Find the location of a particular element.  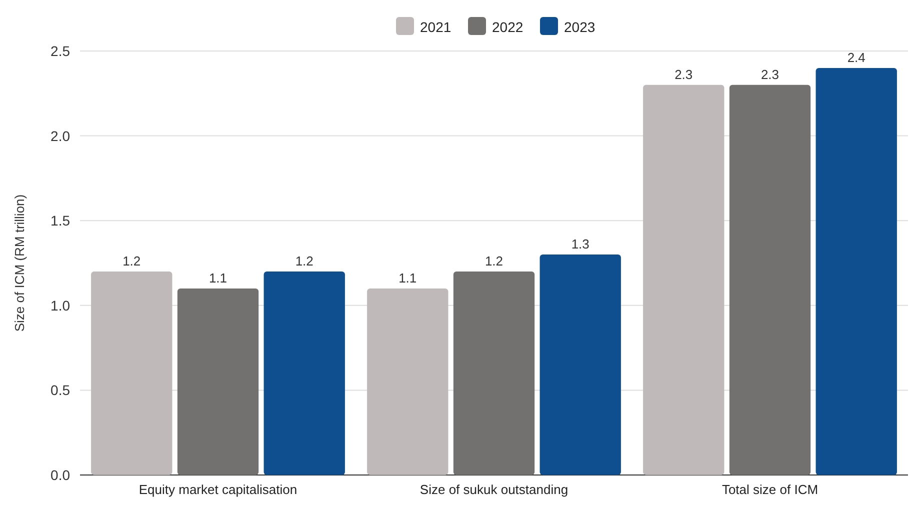

data-label: 1.3 is located at coordinates (580, 244).